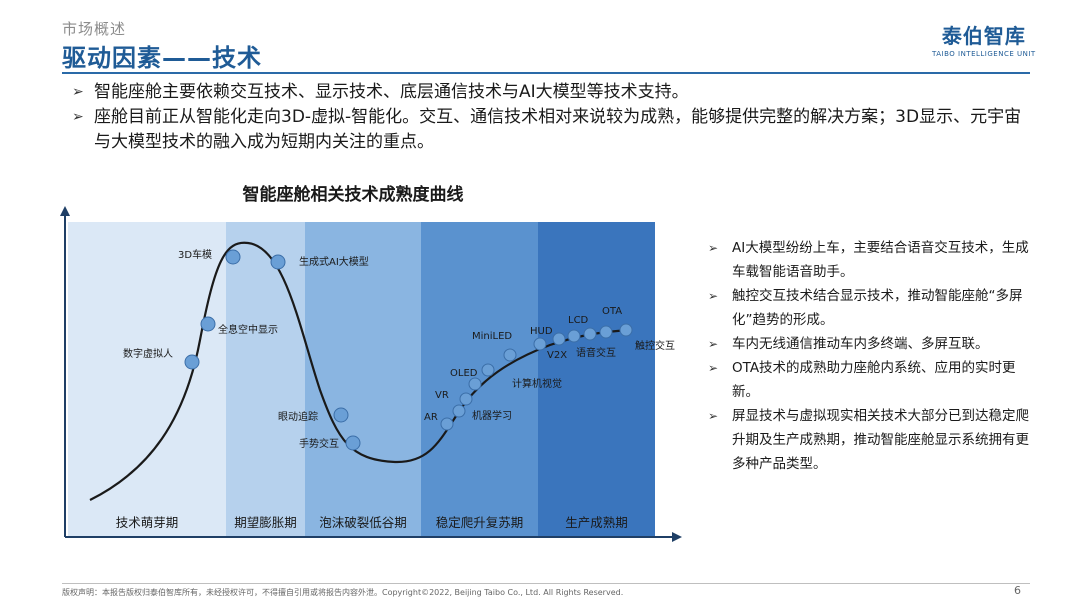 The height and width of the screenshot is (604, 1080). What do you see at coordinates (873, 260) in the screenshot?
I see `note-item: AI大模型纷纷上车，主要结合语音交互技术，生成车载智能语音助手。` at bounding box center [873, 260].